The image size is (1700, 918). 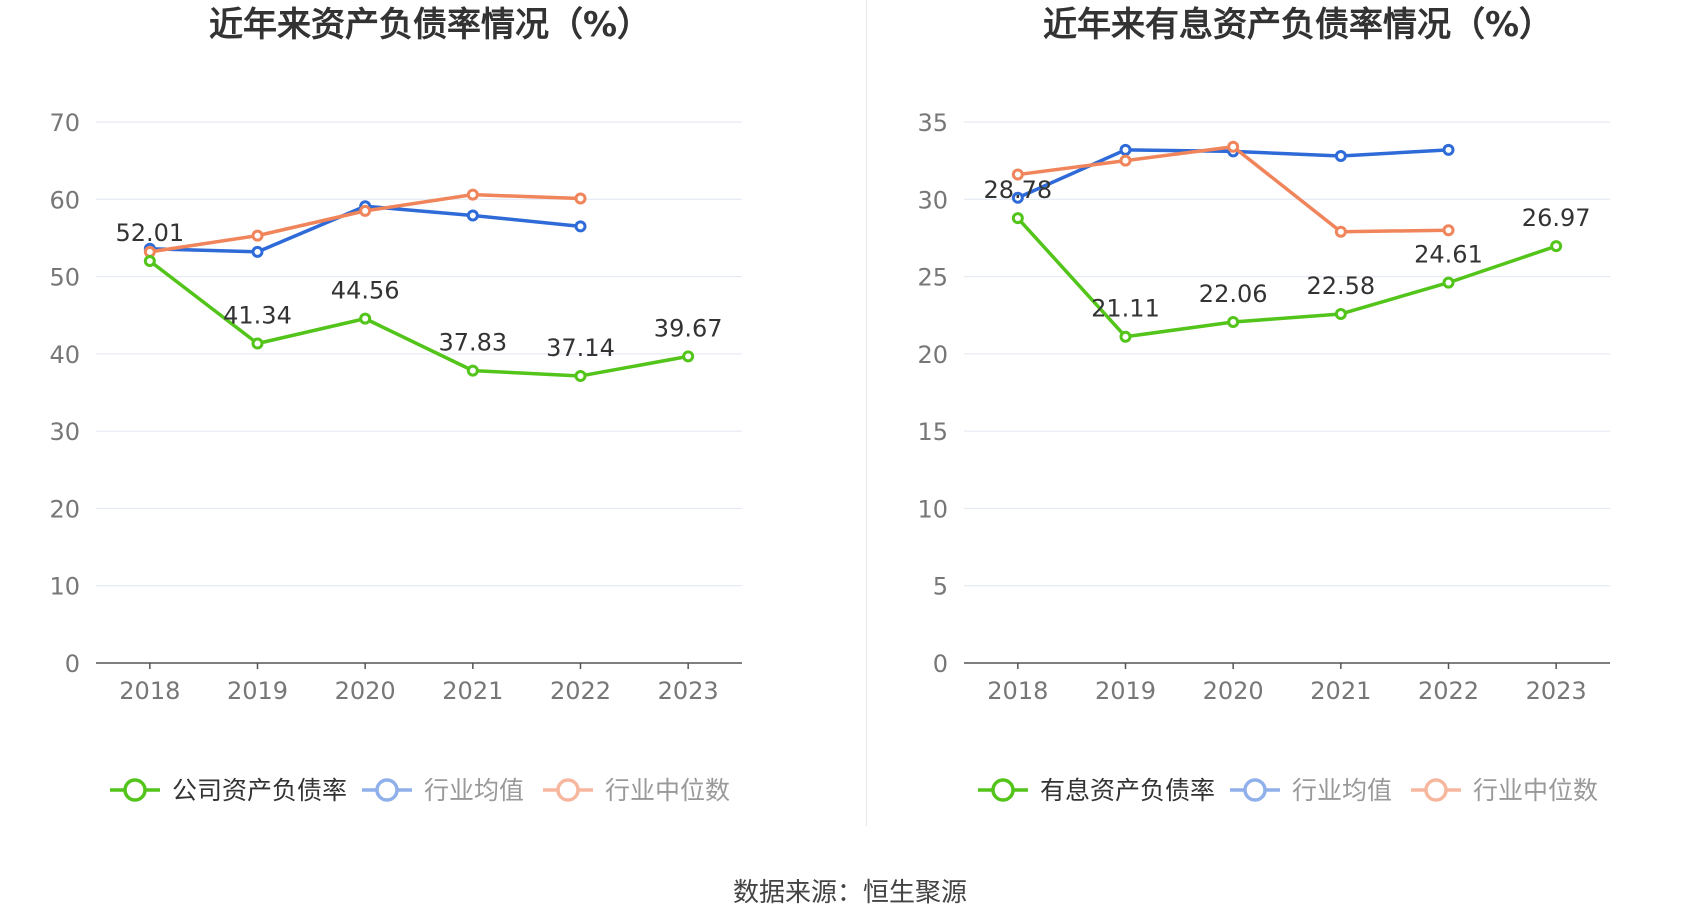 I want to click on y-tick-label: 50, so click(x=64, y=278).